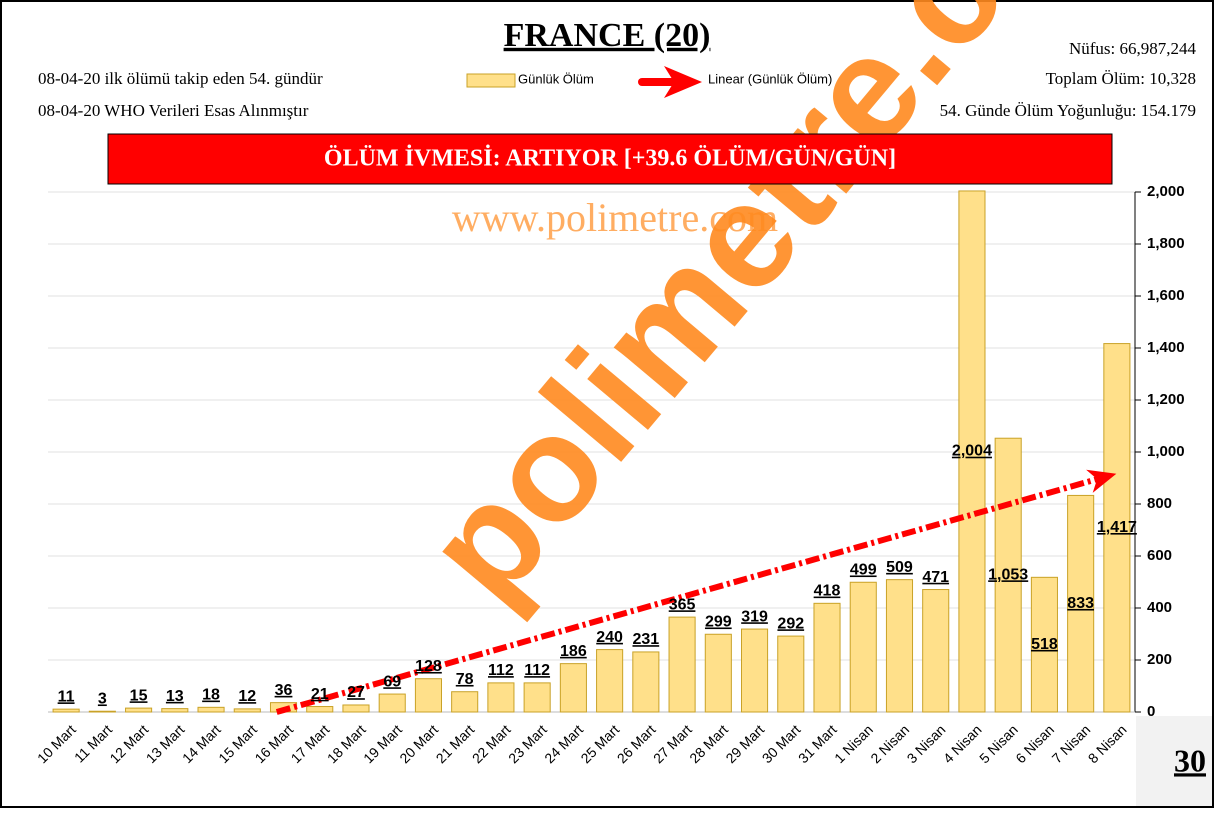 This screenshot has height=813, width=1214. I want to click on data-label: 15, so click(139, 695).